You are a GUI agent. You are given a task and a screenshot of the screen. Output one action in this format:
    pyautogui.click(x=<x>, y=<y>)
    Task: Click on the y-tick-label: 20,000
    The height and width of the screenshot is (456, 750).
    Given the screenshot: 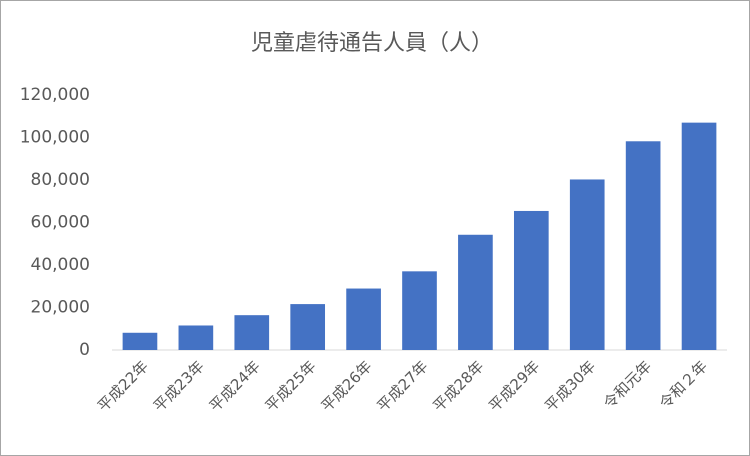 What is the action you would take?
    pyautogui.click(x=60, y=308)
    